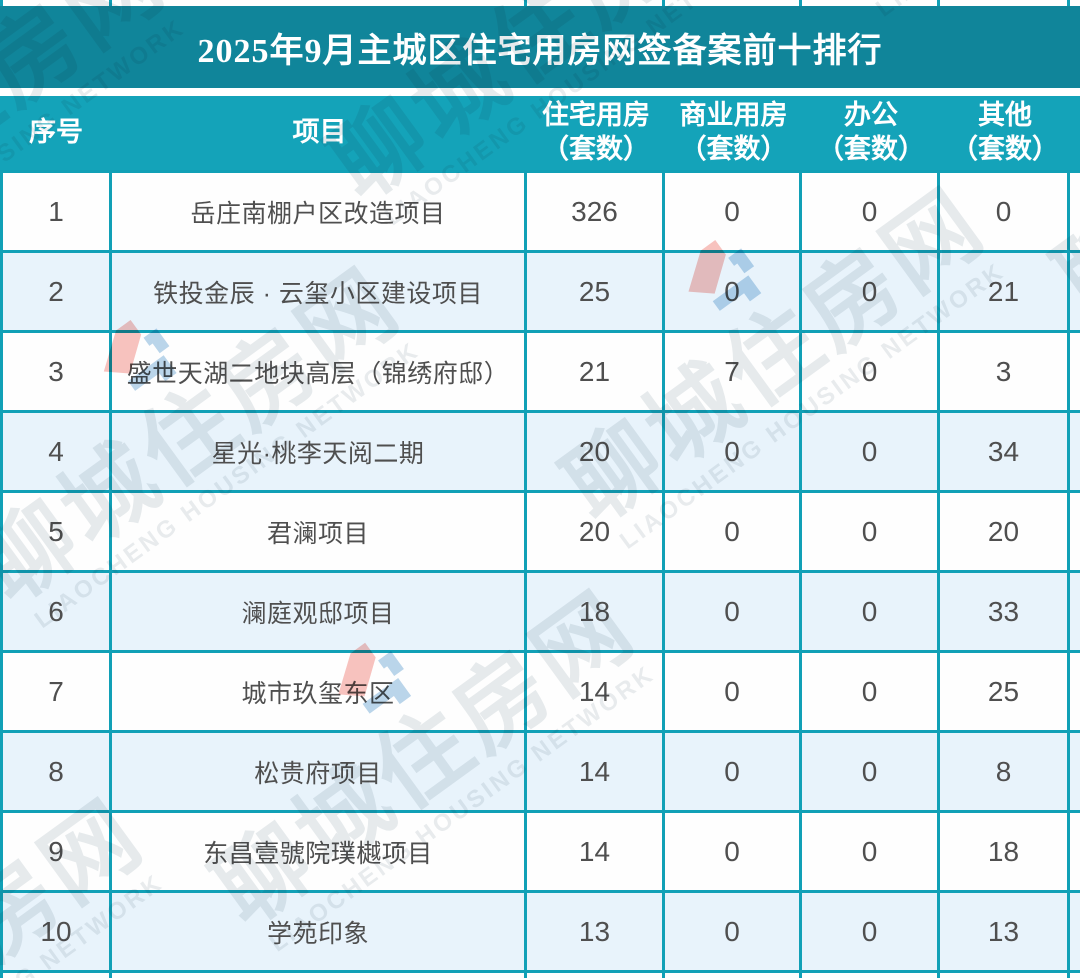 This screenshot has width=1080, height=978. Describe the element at coordinates (596, 931) in the screenshot. I see `residential-cell: 13` at that location.